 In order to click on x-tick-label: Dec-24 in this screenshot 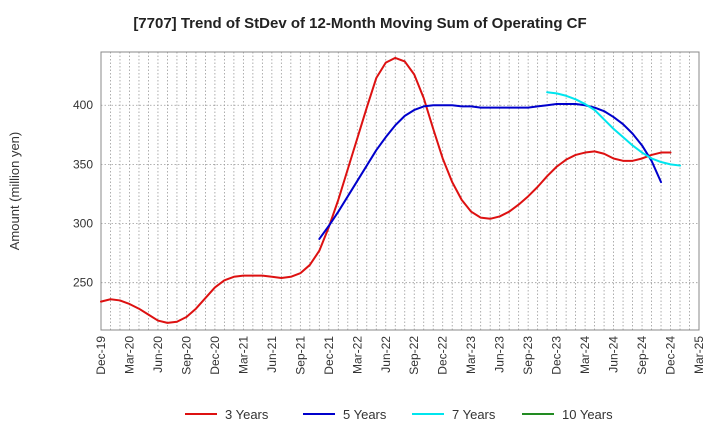, I will do `click(671, 355)`.